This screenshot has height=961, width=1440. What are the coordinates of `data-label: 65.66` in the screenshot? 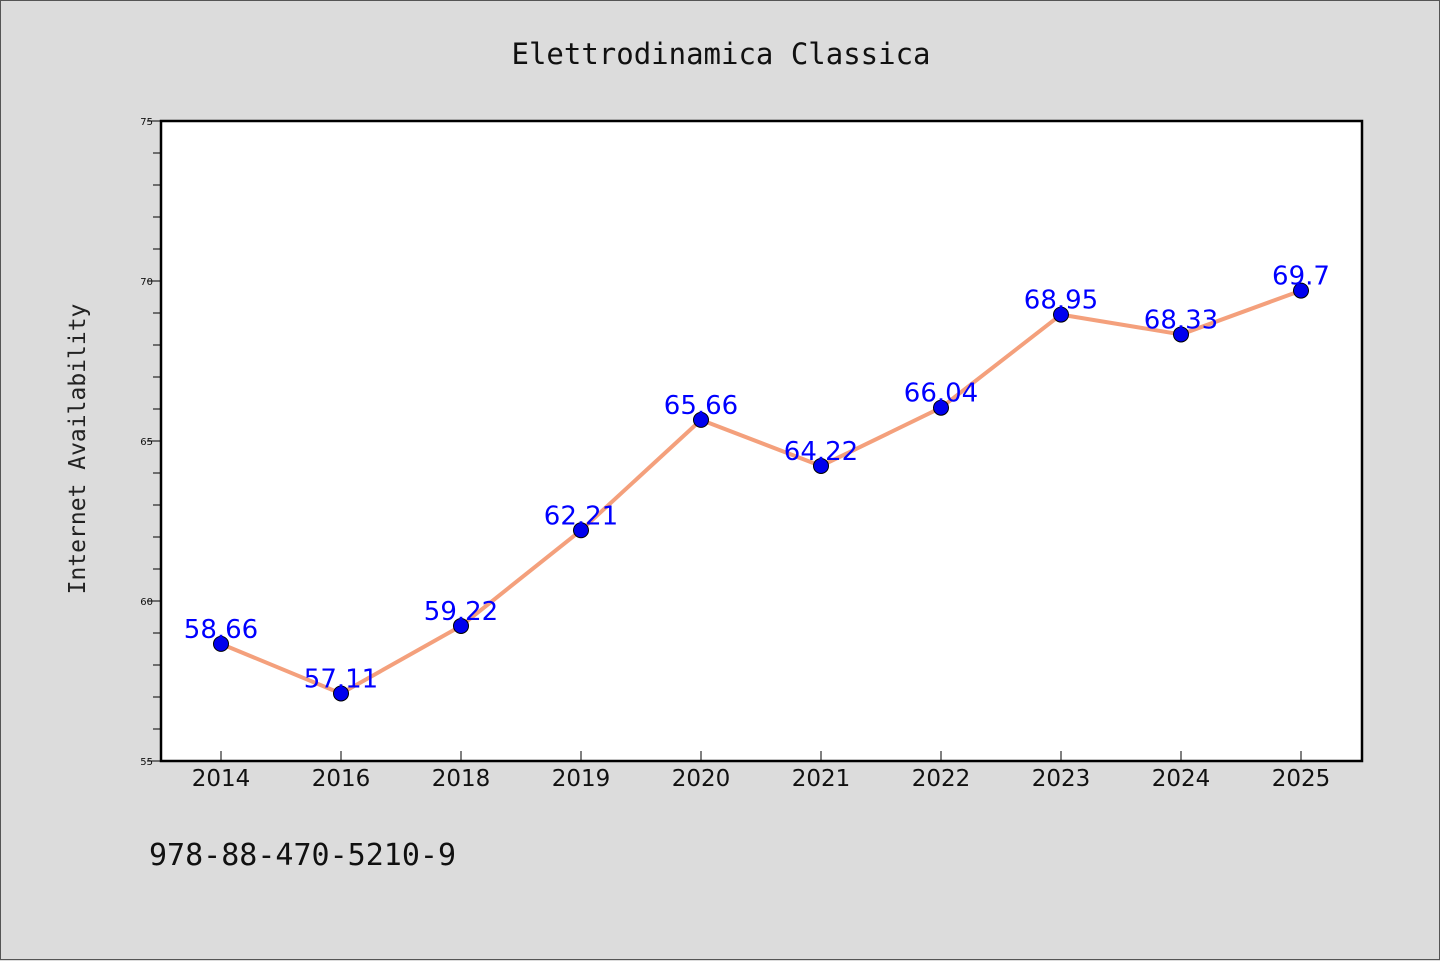 It's located at (701, 406).